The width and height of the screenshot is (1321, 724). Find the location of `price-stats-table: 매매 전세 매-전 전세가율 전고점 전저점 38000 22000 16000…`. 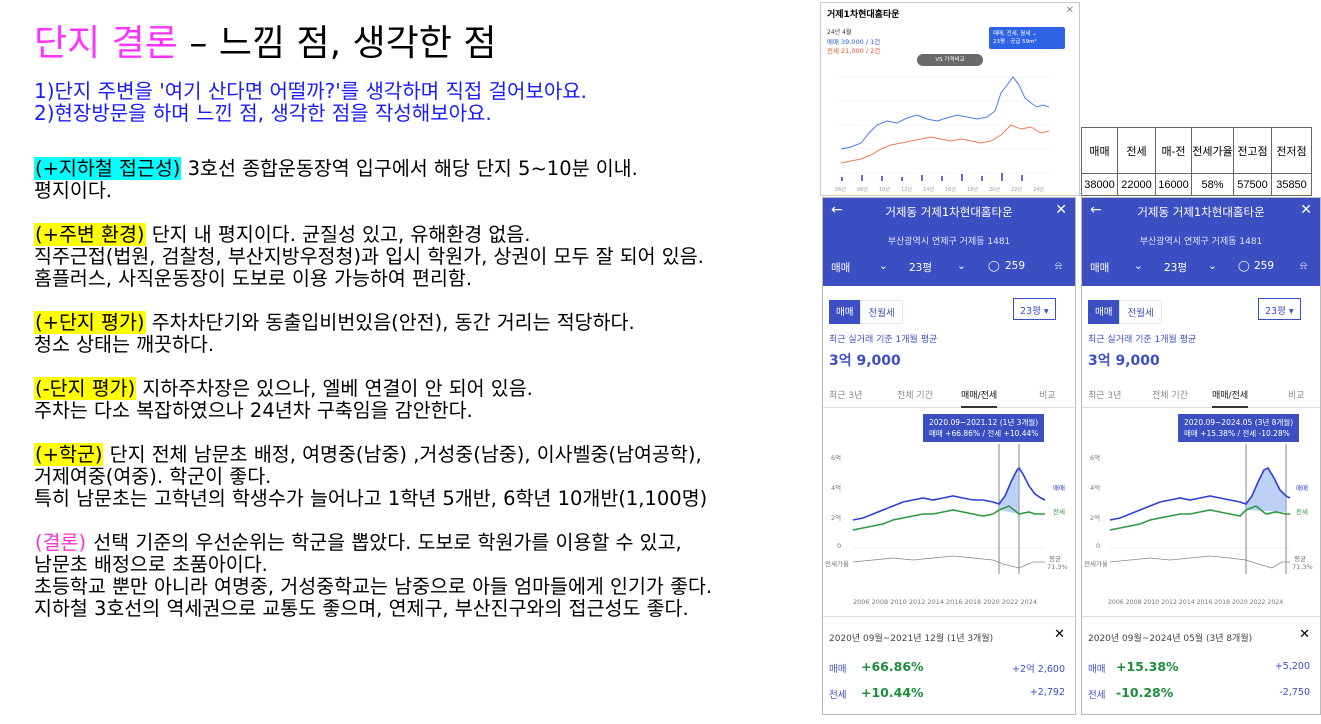

price-stats-table: 매매 전세 매-전 전세가율 전고점 전저점 38000 22000 16000… is located at coordinates (1196, 161).